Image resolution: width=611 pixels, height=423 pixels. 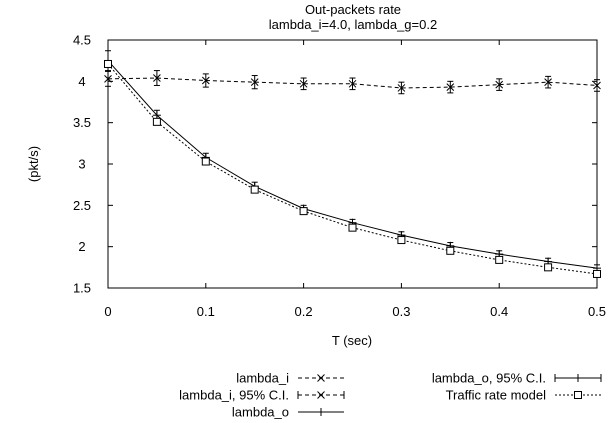 I want to click on x-tick-label: 0.3, so click(x=401, y=311).